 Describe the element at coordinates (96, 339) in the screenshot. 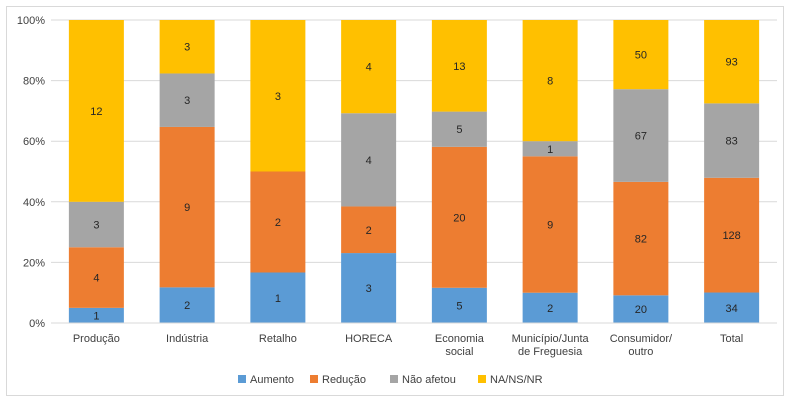

I see `x-tick-label: Produção` at that location.